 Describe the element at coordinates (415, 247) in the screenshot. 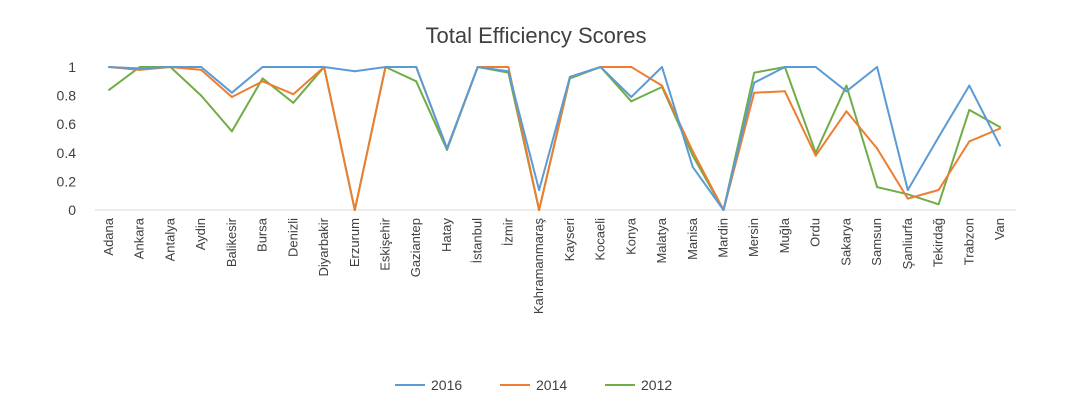

I see `x-tick-label: Gaziantep` at that location.